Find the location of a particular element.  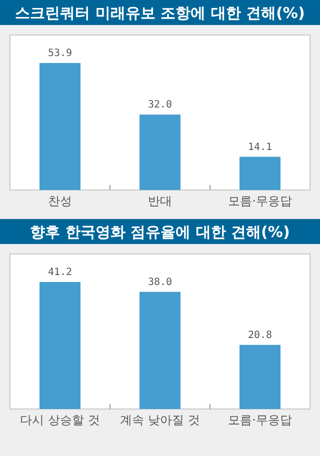

data-label: 14.1 is located at coordinates (260, 147).